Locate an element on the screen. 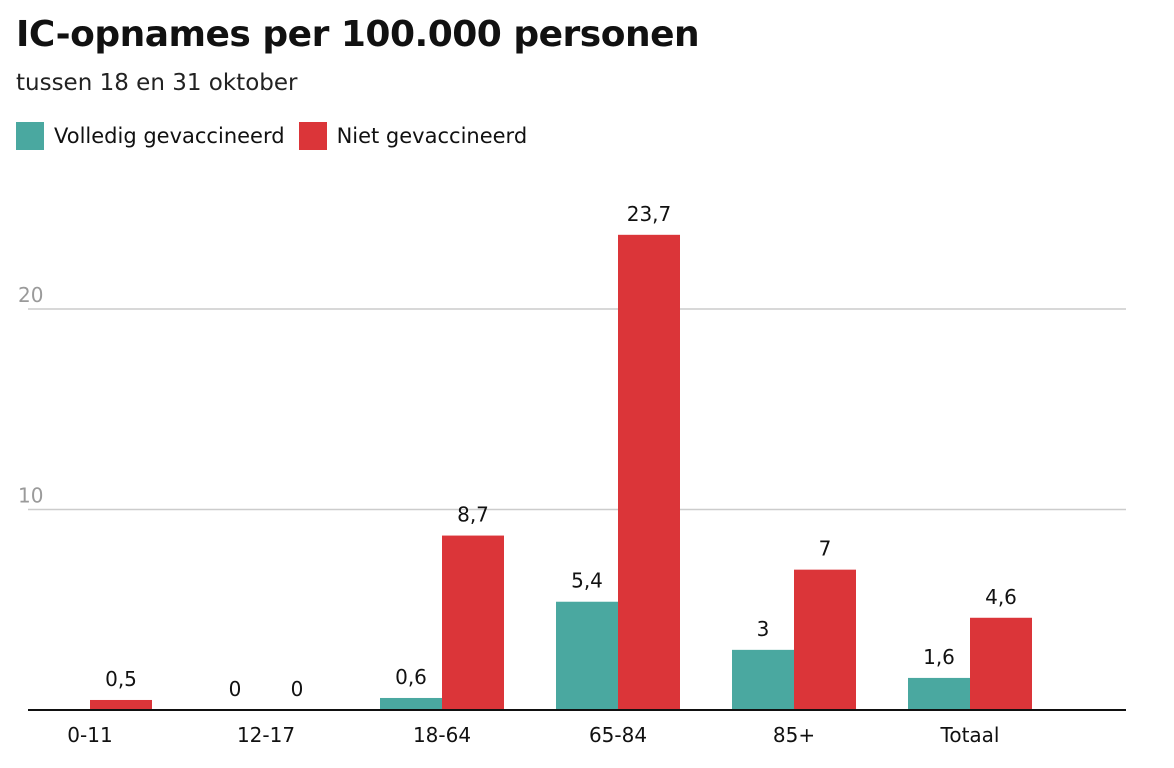 The width and height of the screenshot is (1174, 768). data-label: 23,7 is located at coordinates (649, 214).